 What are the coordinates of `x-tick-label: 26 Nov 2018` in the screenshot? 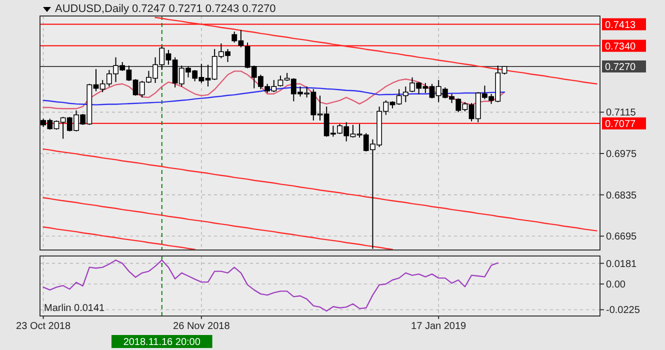 It's located at (201, 326).